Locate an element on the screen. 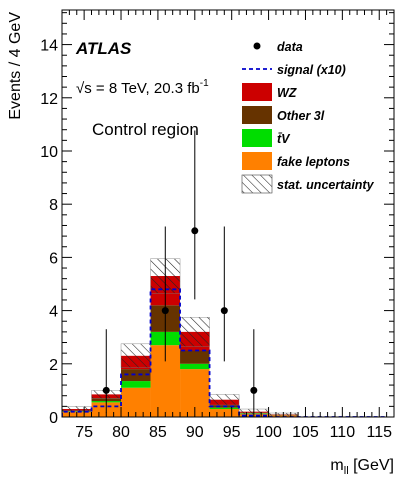  legend-label: t̄V is located at coordinates (284, 139).